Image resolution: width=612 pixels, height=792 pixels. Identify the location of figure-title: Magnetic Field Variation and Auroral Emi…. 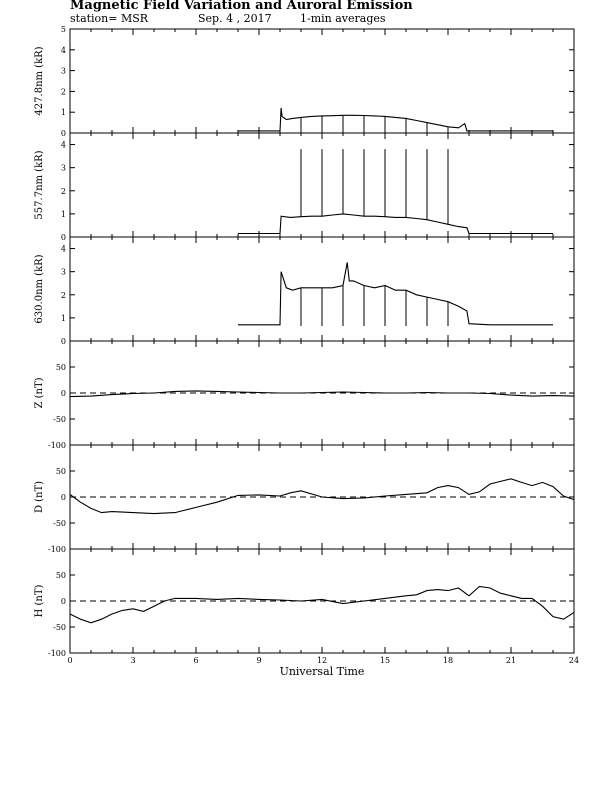
(241, 6).